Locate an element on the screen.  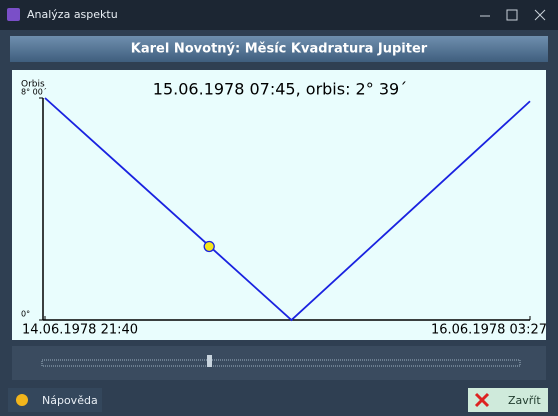
y-tick-label: 0° is located at coordinates (25, 314).